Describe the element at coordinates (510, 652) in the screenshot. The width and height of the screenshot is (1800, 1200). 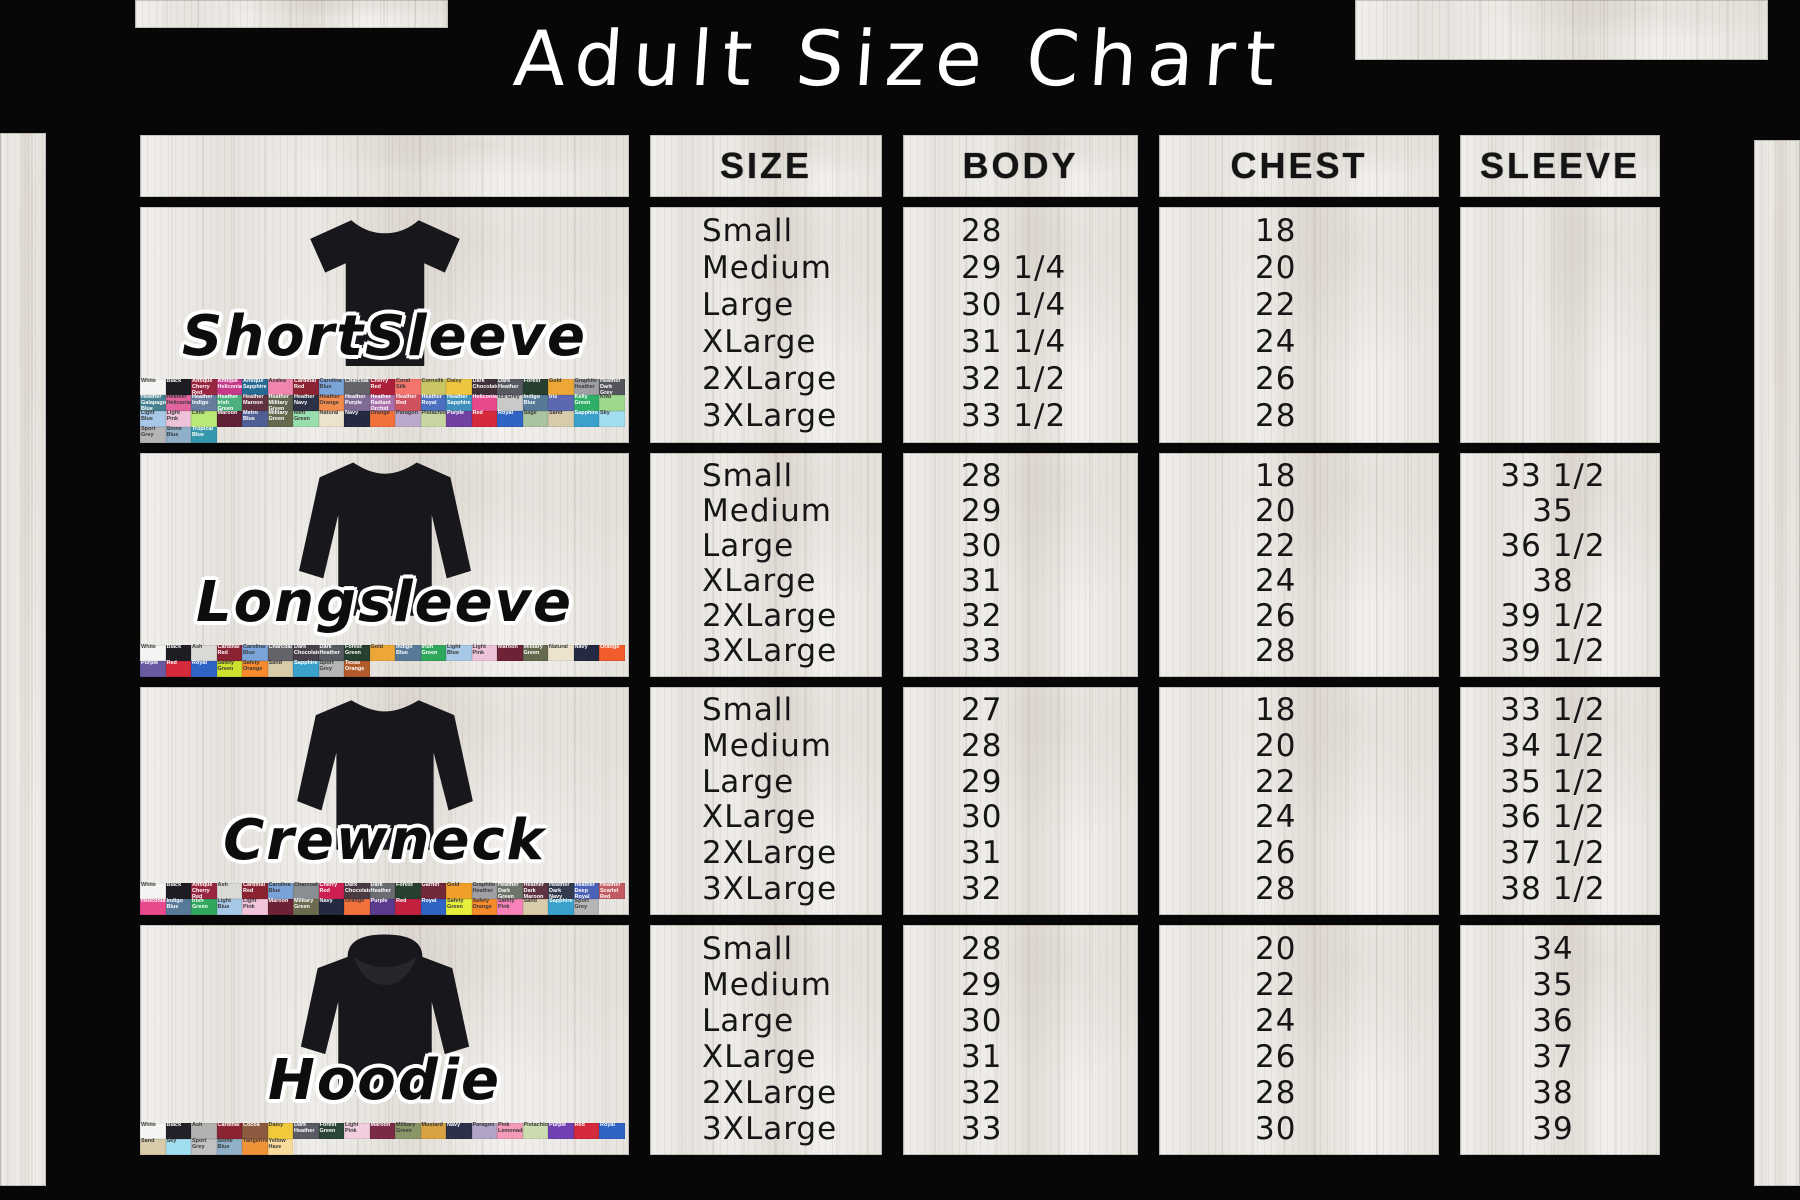
I see `color-swatch: Maroon` at that location.